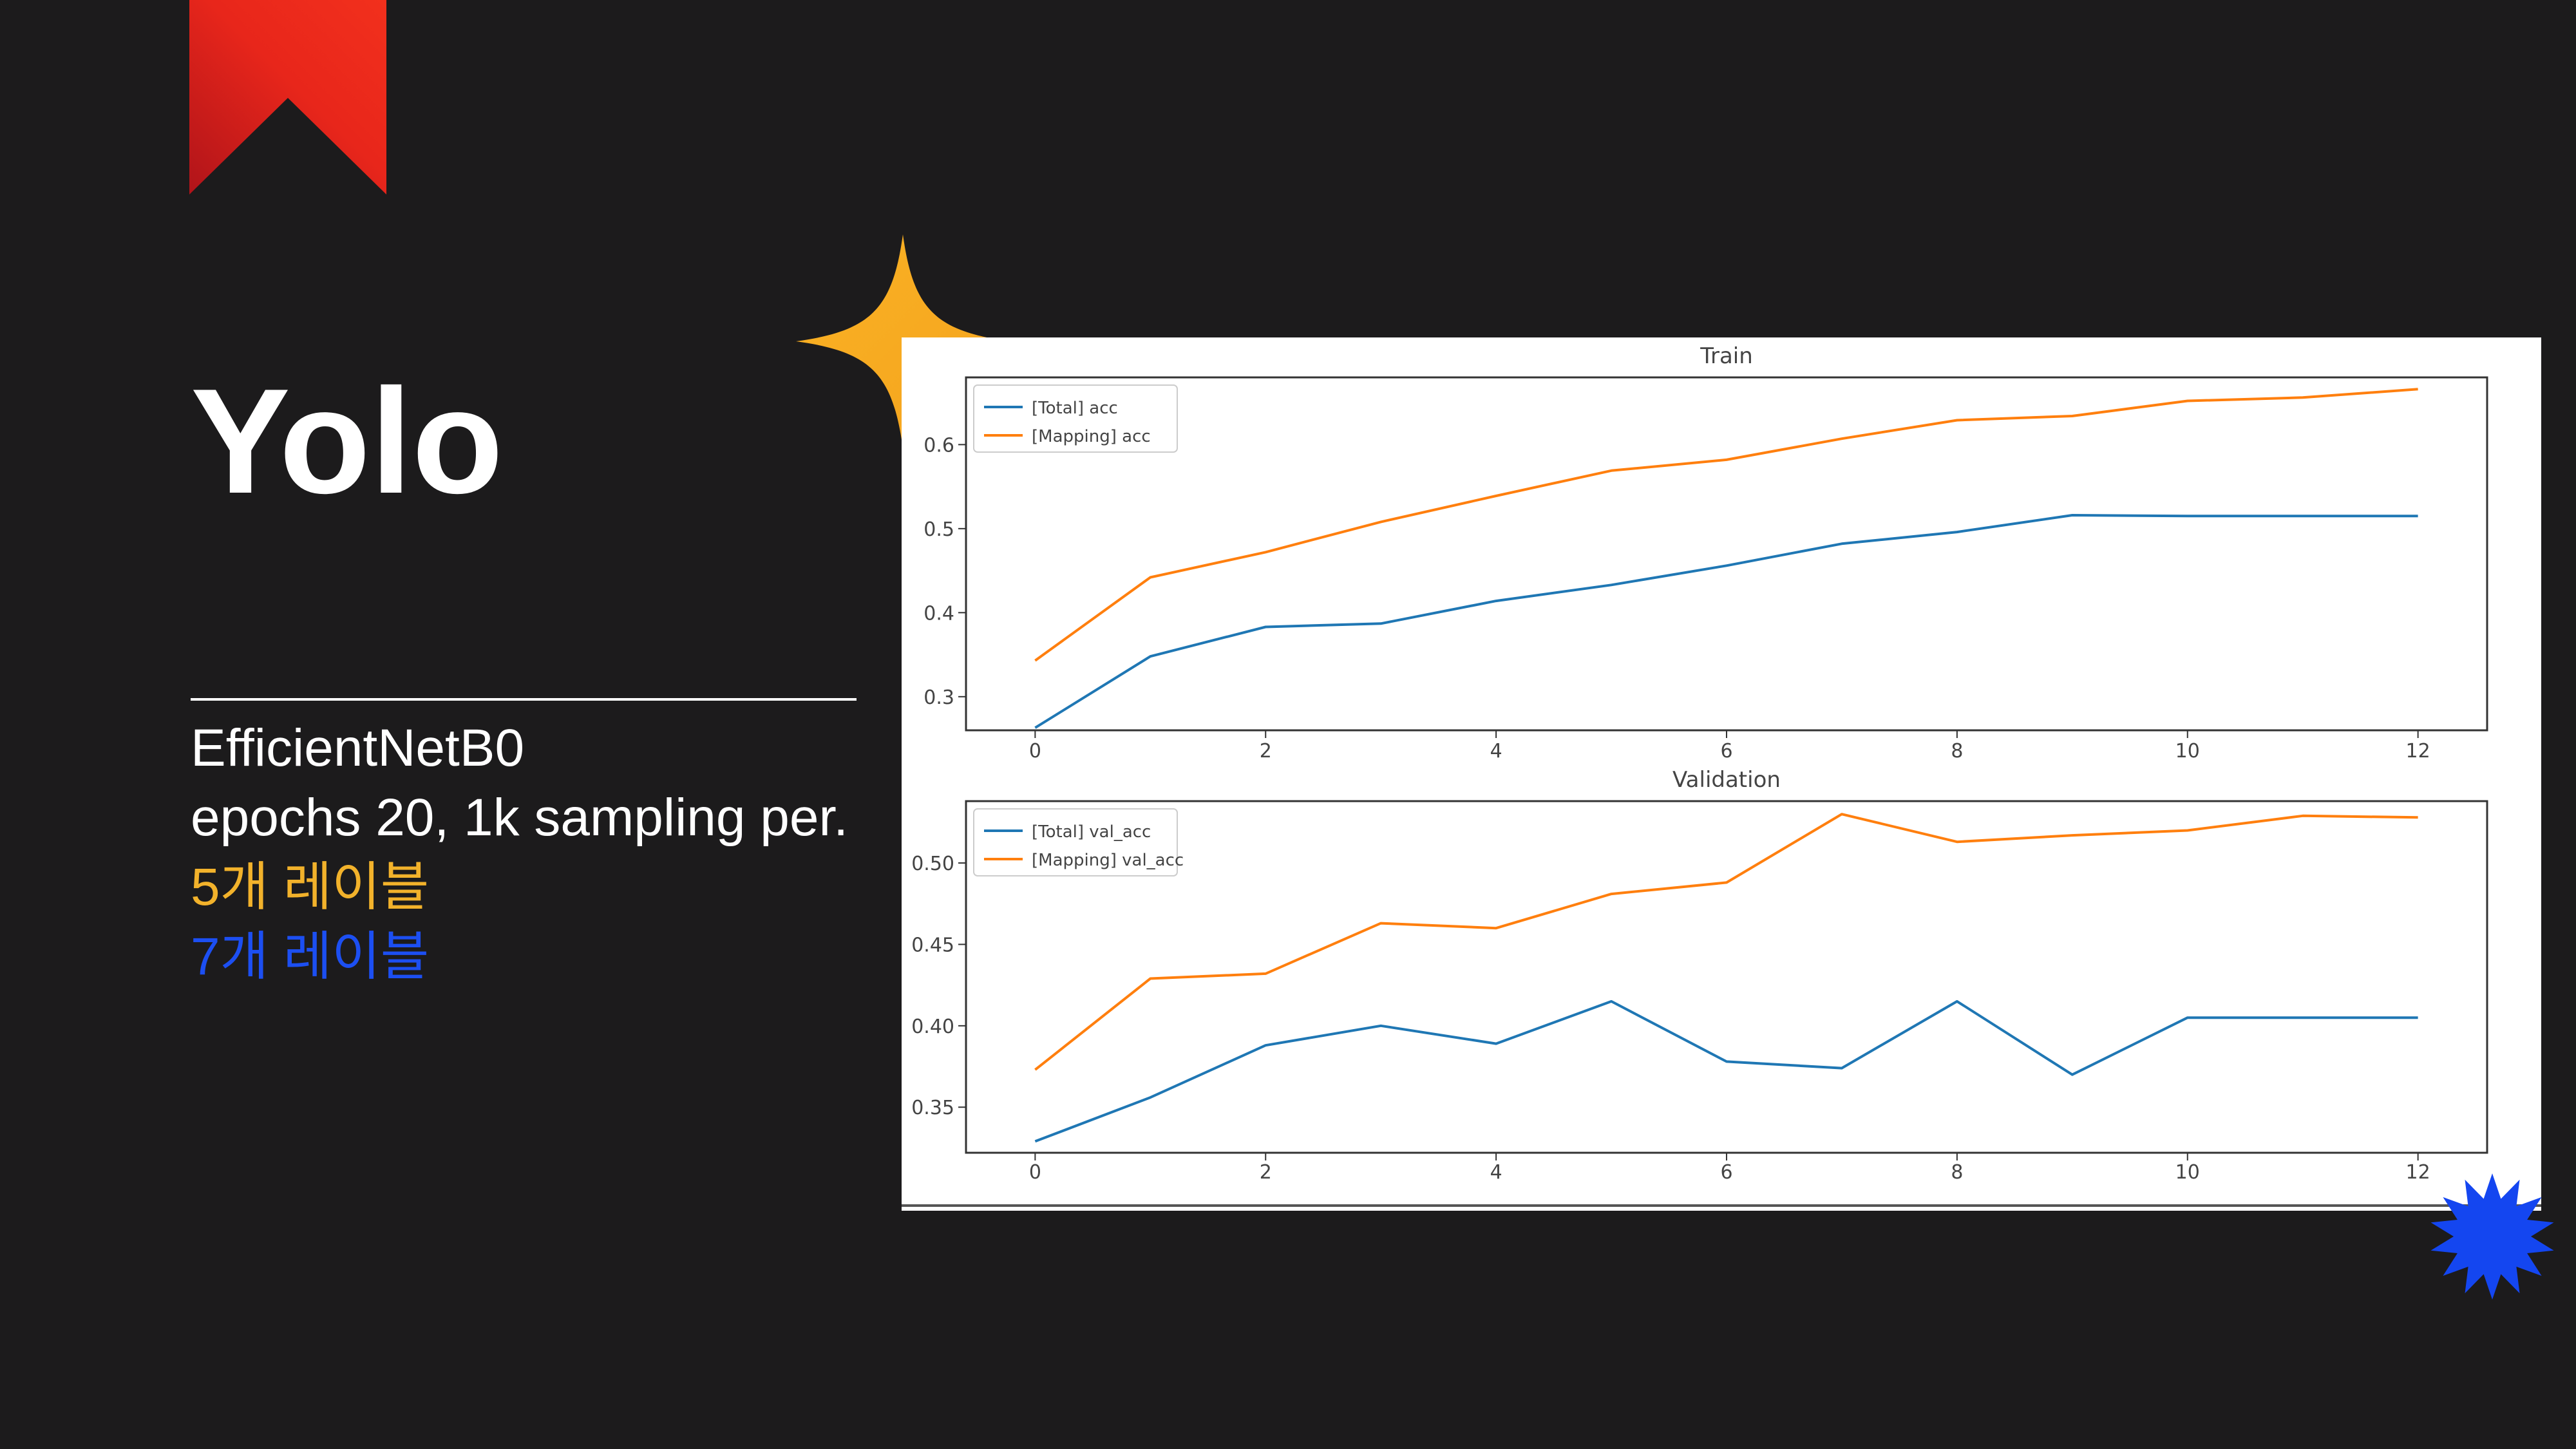  I want to click on chart-title: Train, so click(1727, 356).